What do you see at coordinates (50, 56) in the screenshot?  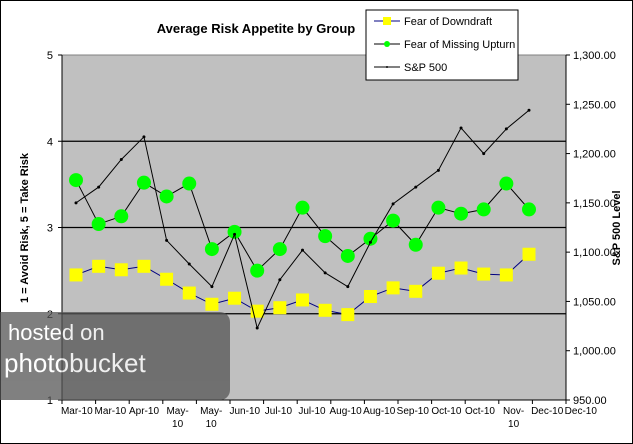 I see `y-tick-label: 5` at bounding box center [50, 56].